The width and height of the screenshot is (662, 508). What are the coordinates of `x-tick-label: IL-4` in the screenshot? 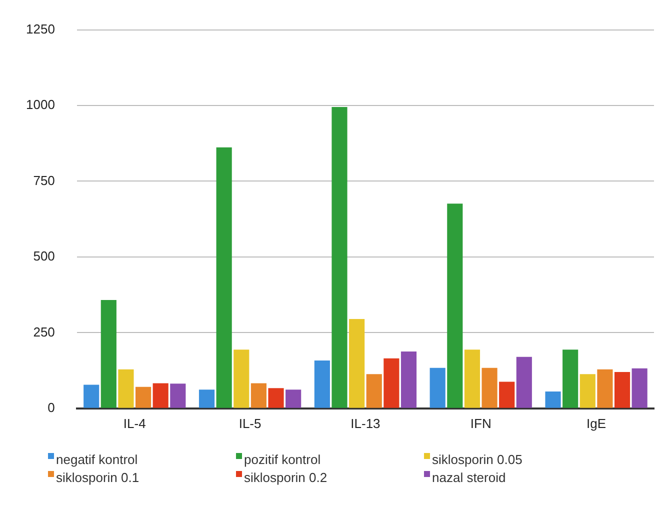 It's located at (134, 423).